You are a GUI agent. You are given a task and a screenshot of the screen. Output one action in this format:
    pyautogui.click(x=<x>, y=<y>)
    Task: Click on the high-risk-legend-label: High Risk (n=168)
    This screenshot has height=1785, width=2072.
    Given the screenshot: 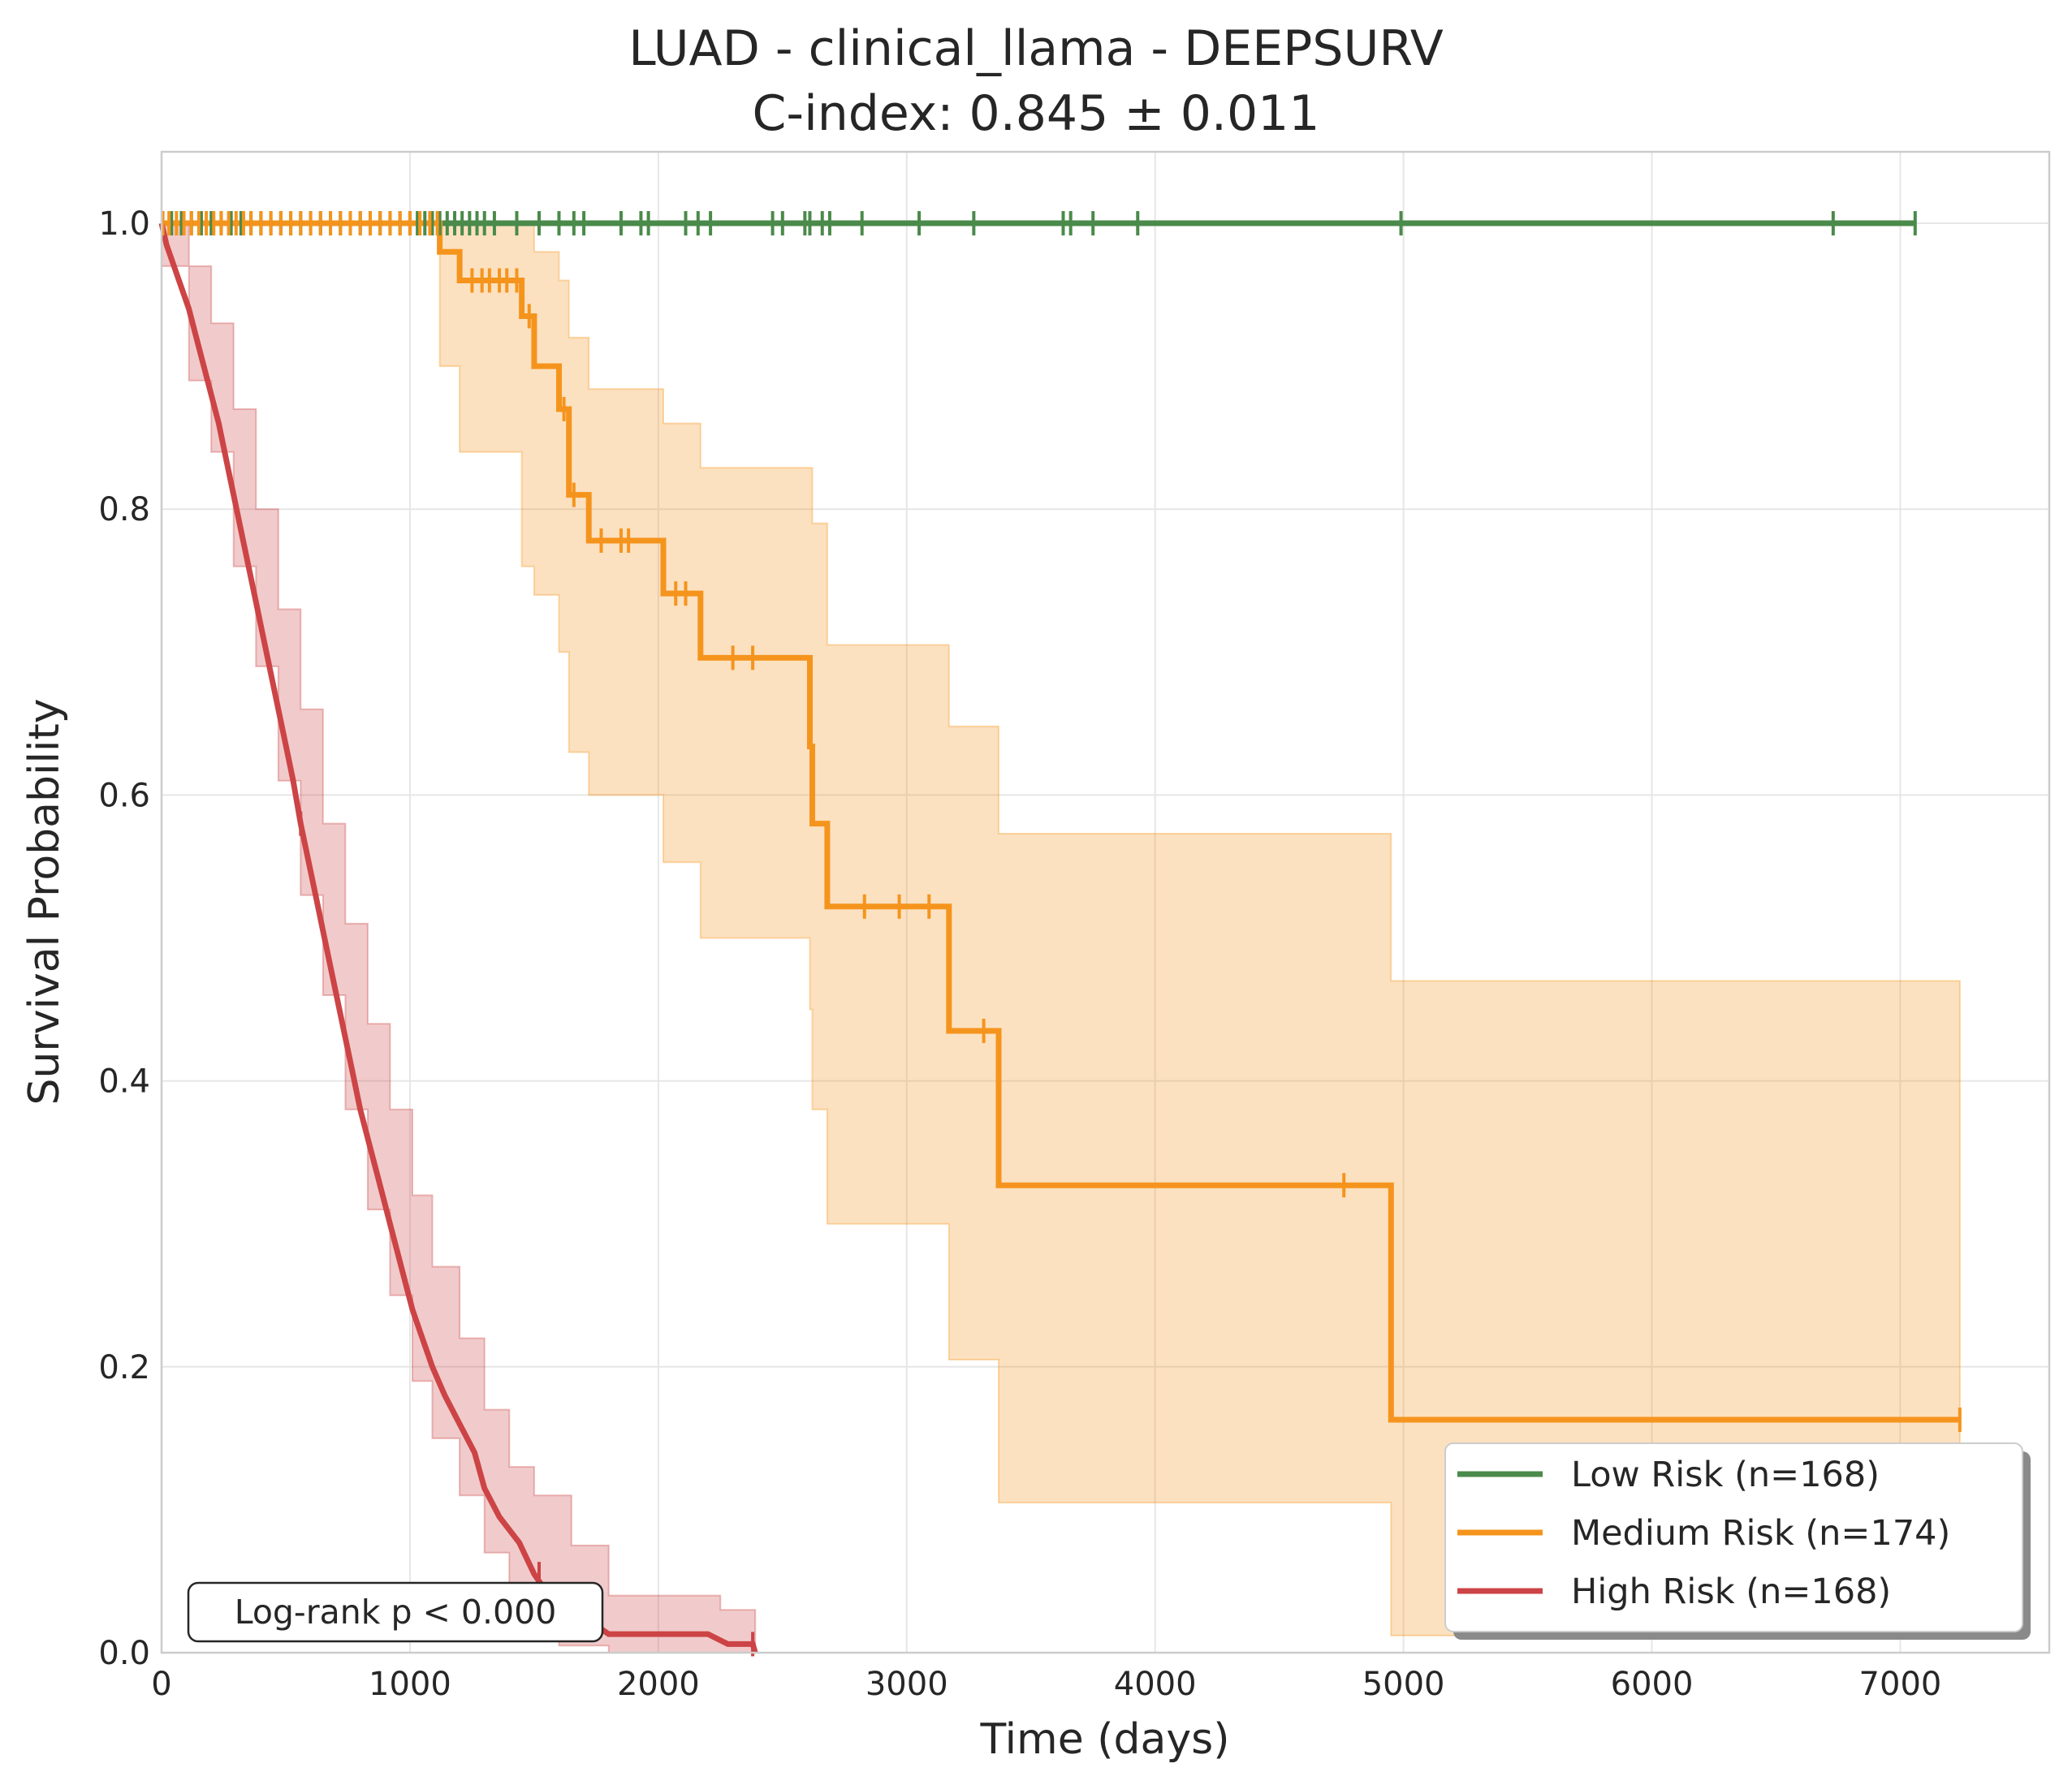 What is the action you would take?
    pyautogui.click(x=1731, y=1592)
    